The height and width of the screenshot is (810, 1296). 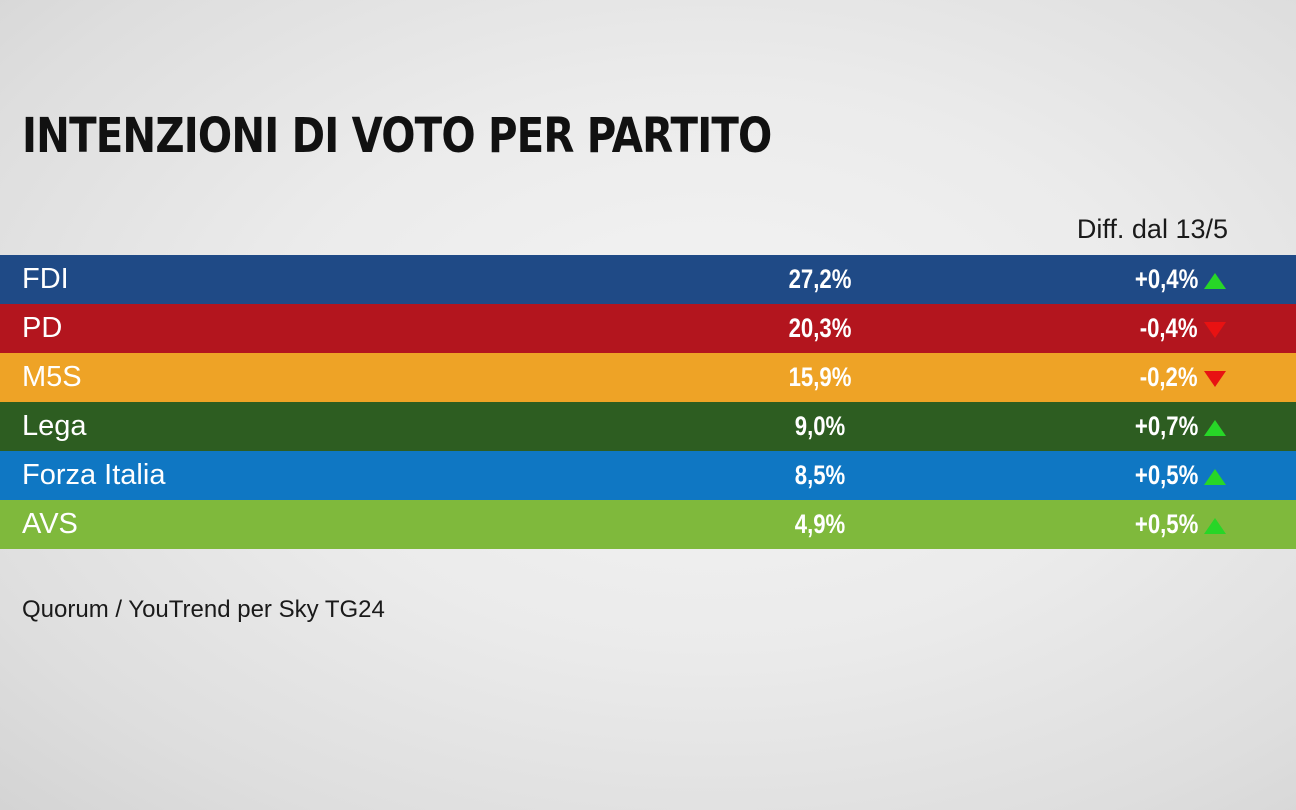 I want to click on party-name: FDI, so click(x=45, y=279).